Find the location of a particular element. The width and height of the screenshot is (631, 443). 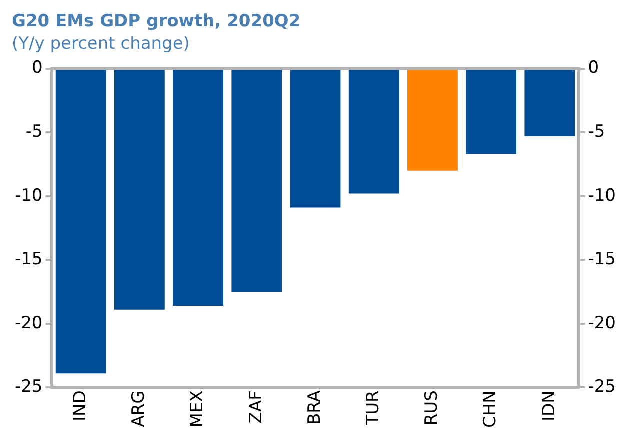

y2-tick-label: -25 is located at coordinates (602, 387).